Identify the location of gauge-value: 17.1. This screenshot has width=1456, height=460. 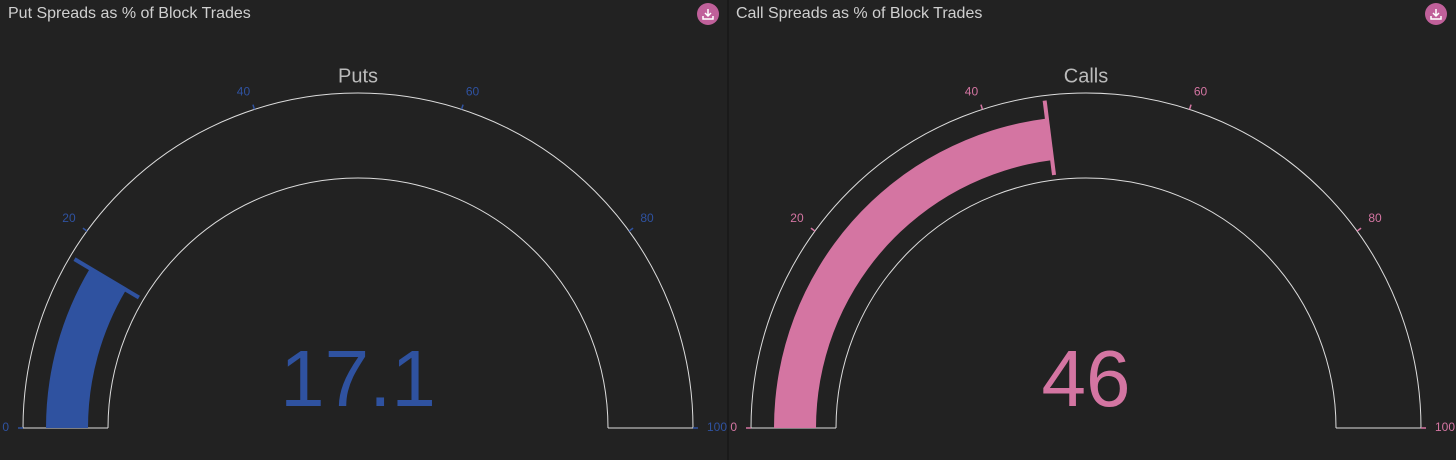
(358, 378).